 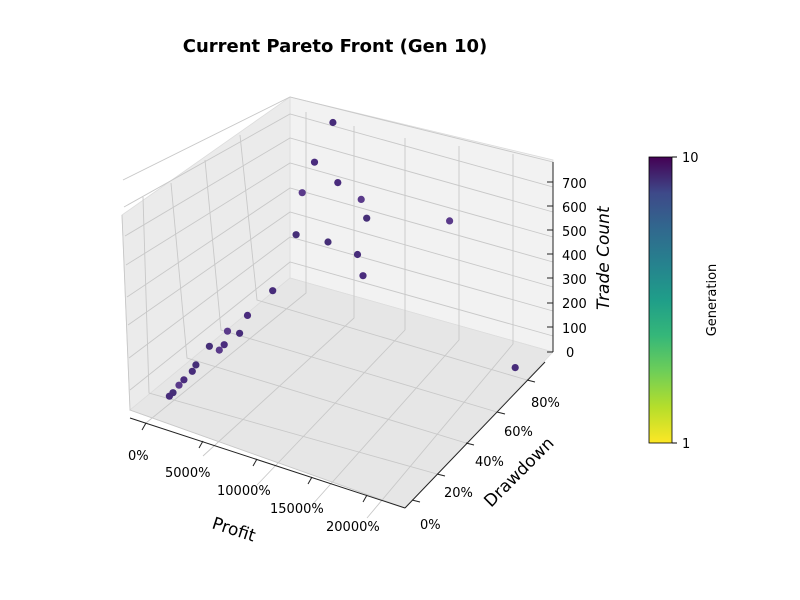 I want to click on trades-axis-label: Trade Count, so click(x=604, y=257).